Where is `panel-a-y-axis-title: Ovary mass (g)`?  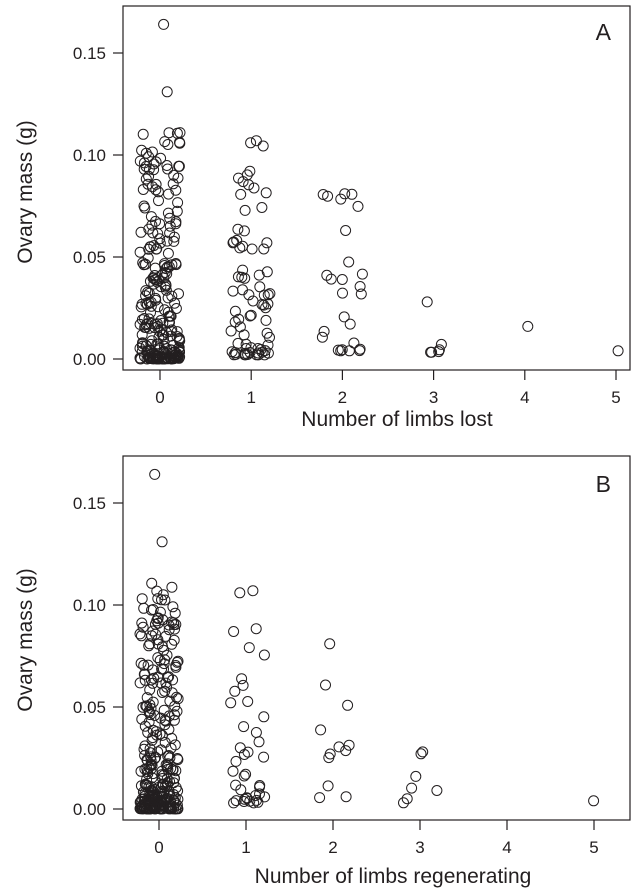
panel-a-y-axis-title: Ovary mass (g) is located at coordinates (25, 192).